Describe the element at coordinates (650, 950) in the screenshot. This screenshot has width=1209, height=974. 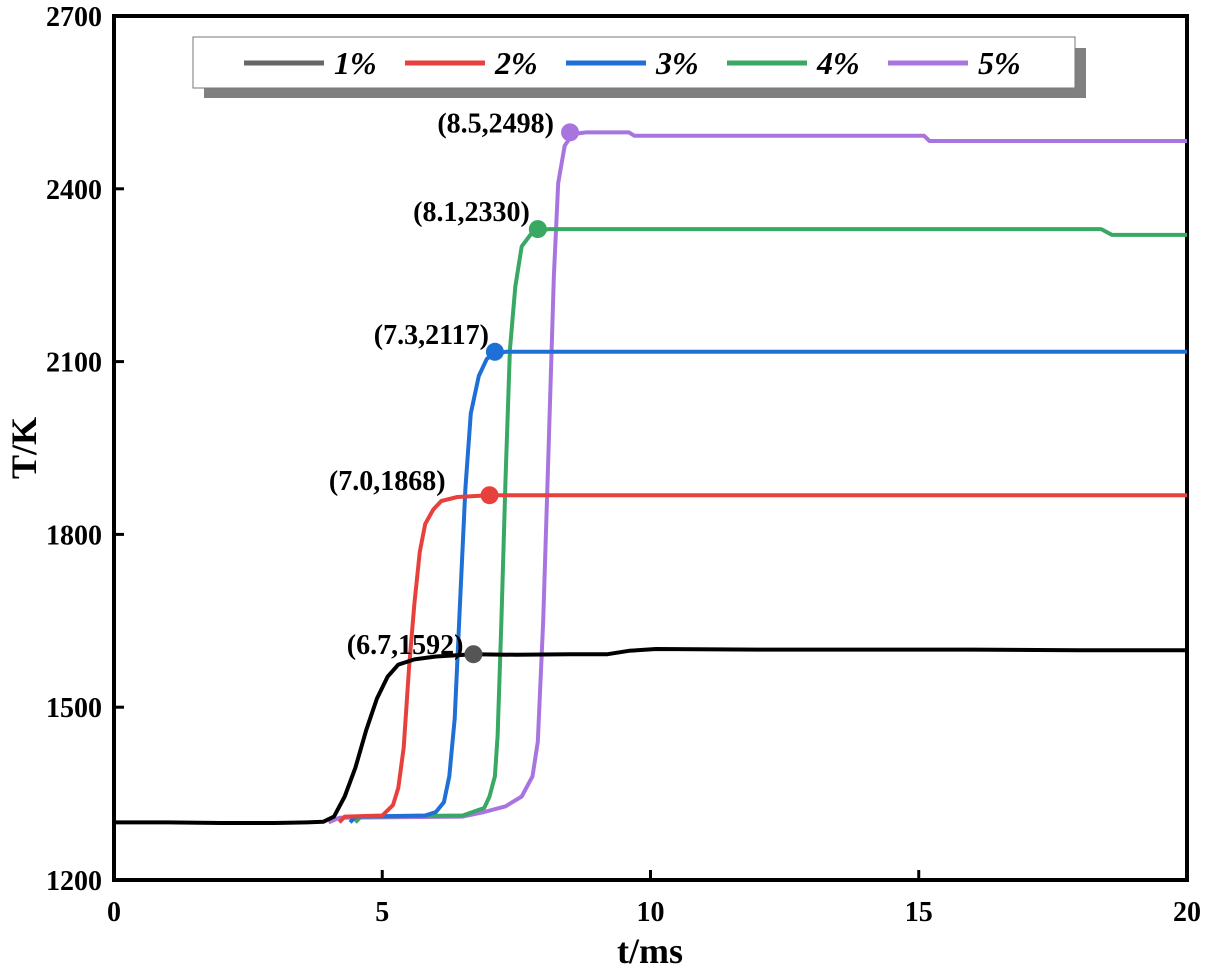
I see `x-axis-label: t/ms` at that location.